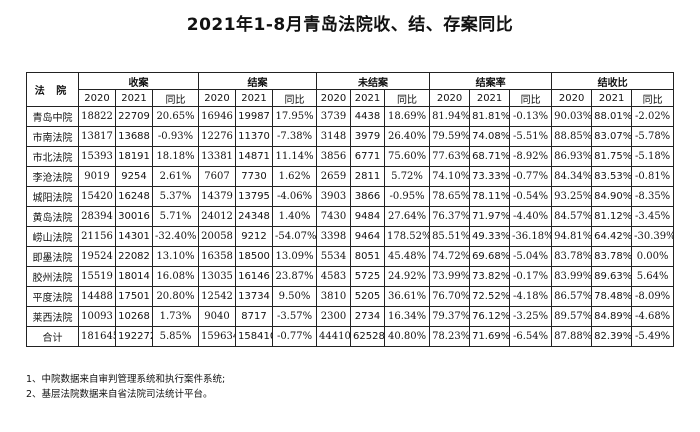 Image resolution: width=700 pixels, height=432 pixels. Describe the element at coordinates (653, 296) in the screenshot. I see `table-cell: -8.09%` at that location.